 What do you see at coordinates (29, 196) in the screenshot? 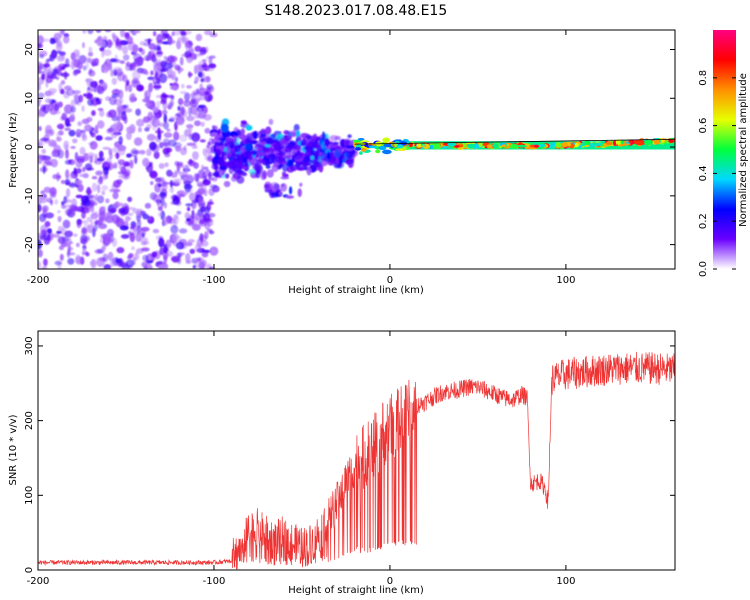
I see `y-tick-label: -10` at bounding box center [29, 196].